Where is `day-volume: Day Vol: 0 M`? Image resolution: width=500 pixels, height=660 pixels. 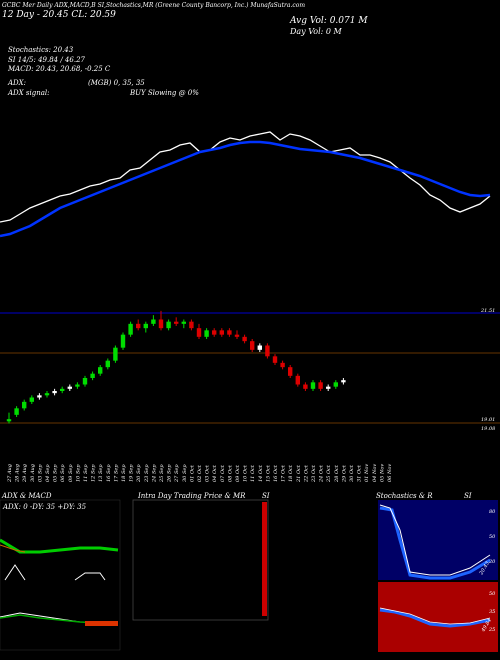
day-volume: Day Vol: 0 M is located at coordinates (316, 31).